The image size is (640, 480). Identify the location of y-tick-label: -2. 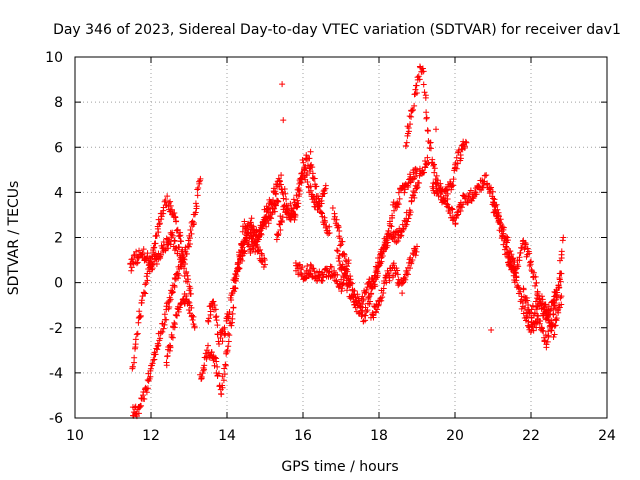
(56, 329).